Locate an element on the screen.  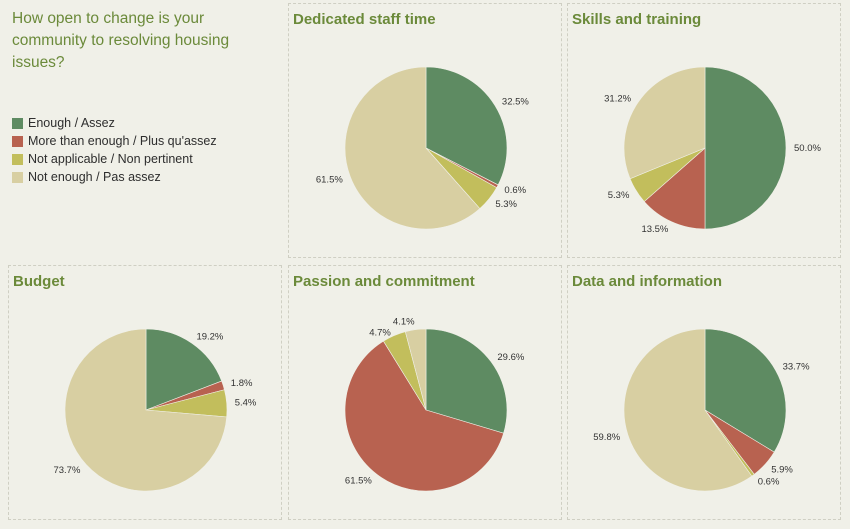
data-label: 59.8% is located at coordinates (606, 437).